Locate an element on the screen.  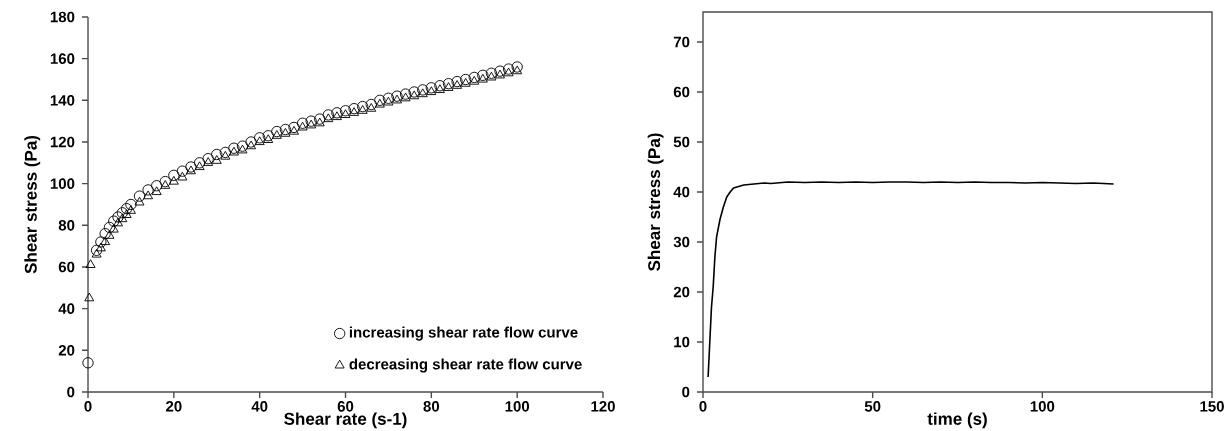
x-tick-label: 60 is located at coordinates (345, 406).